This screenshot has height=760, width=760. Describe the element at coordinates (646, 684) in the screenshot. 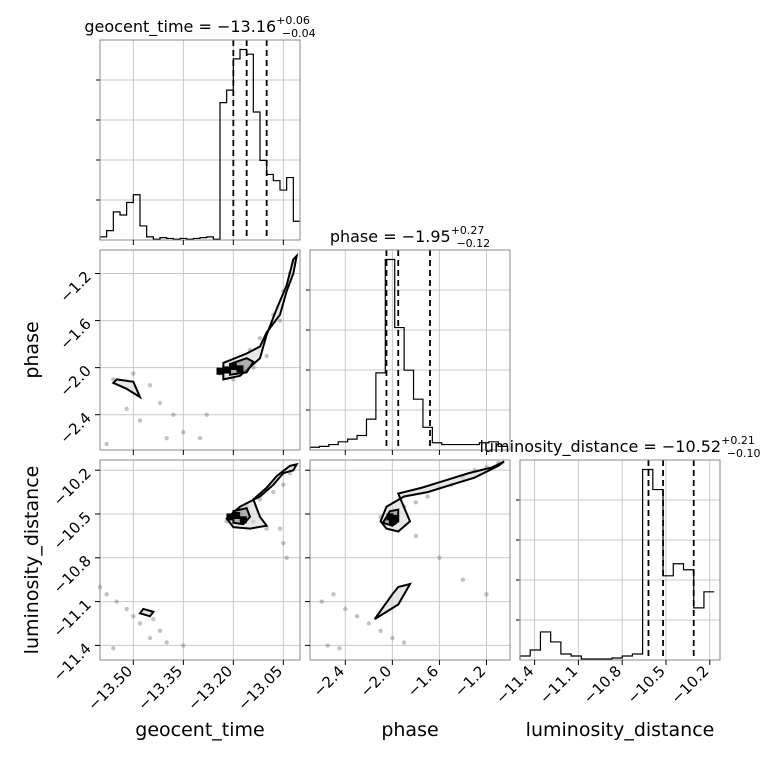

I see `xtick-label-luminosity_distance-3: −10.5` at that location.